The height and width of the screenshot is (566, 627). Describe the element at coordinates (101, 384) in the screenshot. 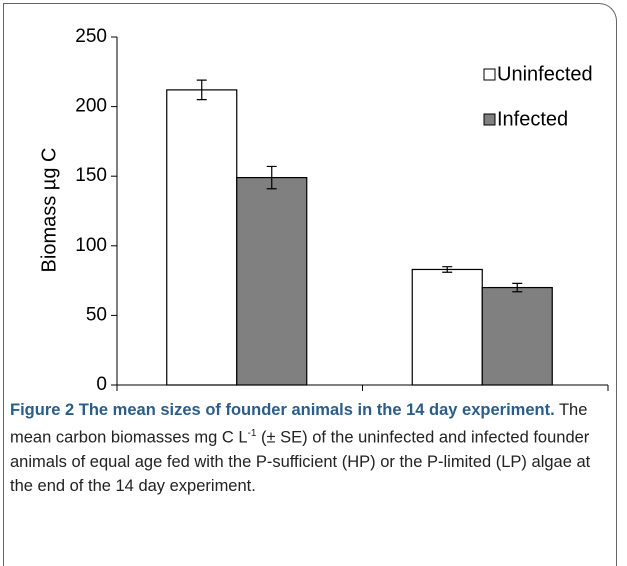

I see `y-tick-label: 0` at that location.